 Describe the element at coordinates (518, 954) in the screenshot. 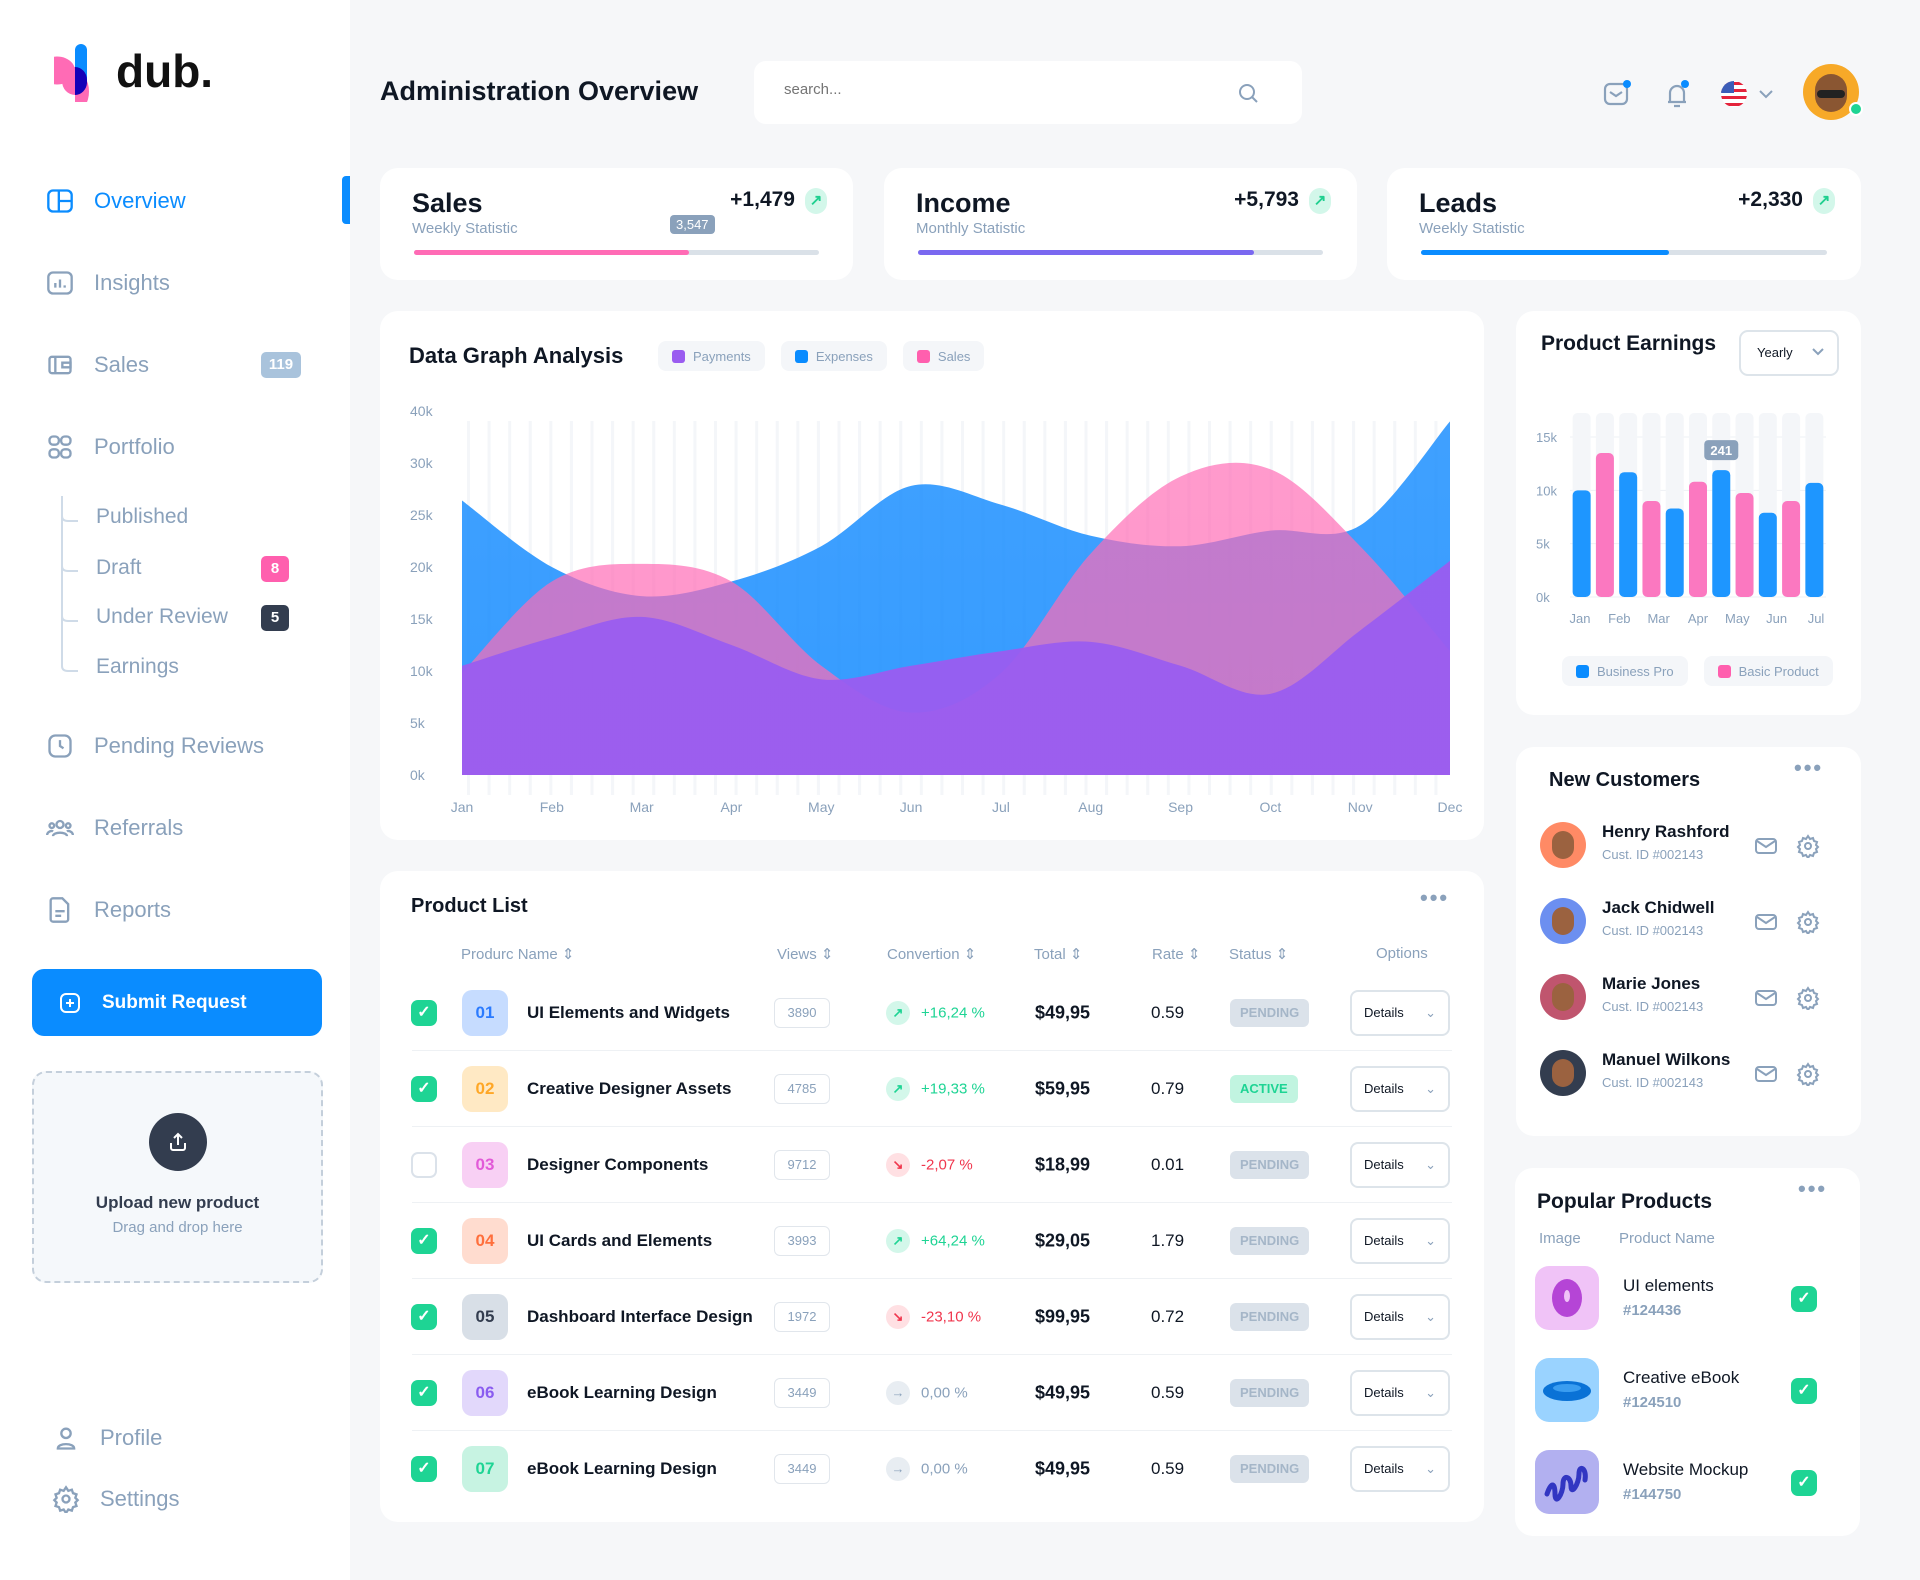

I see `col-header-name: Produrc Name ⇕` at that location.